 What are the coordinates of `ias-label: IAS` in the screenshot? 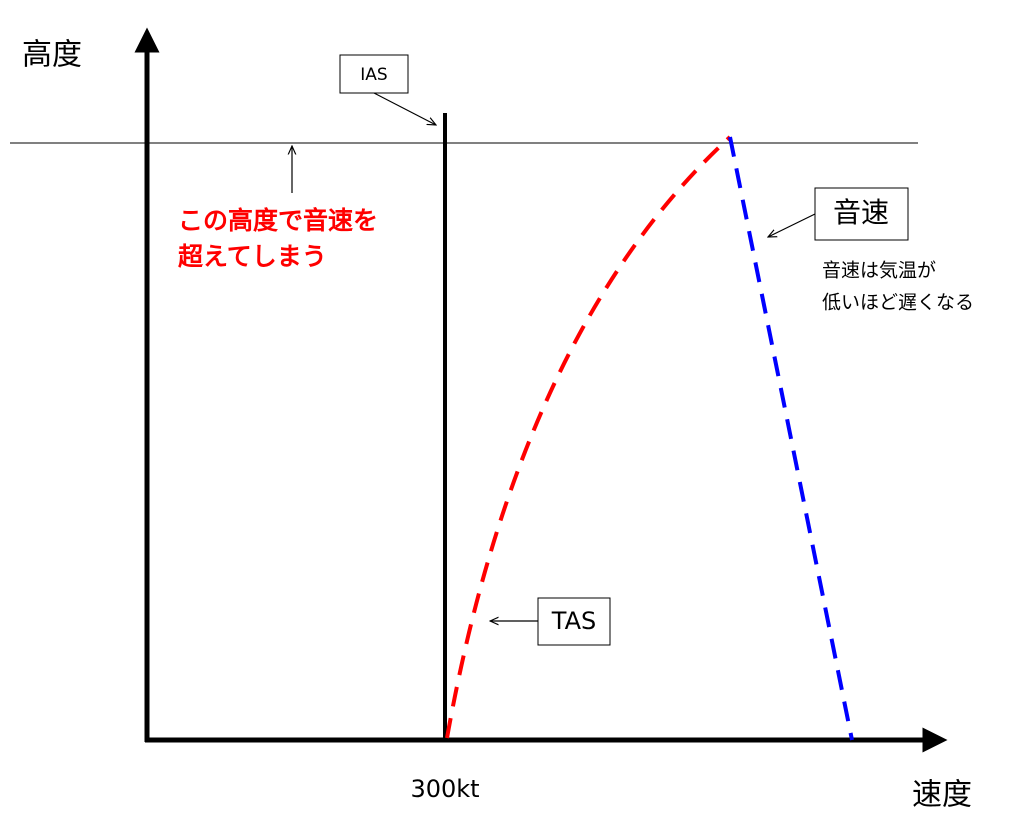 It's located at (373, 75).